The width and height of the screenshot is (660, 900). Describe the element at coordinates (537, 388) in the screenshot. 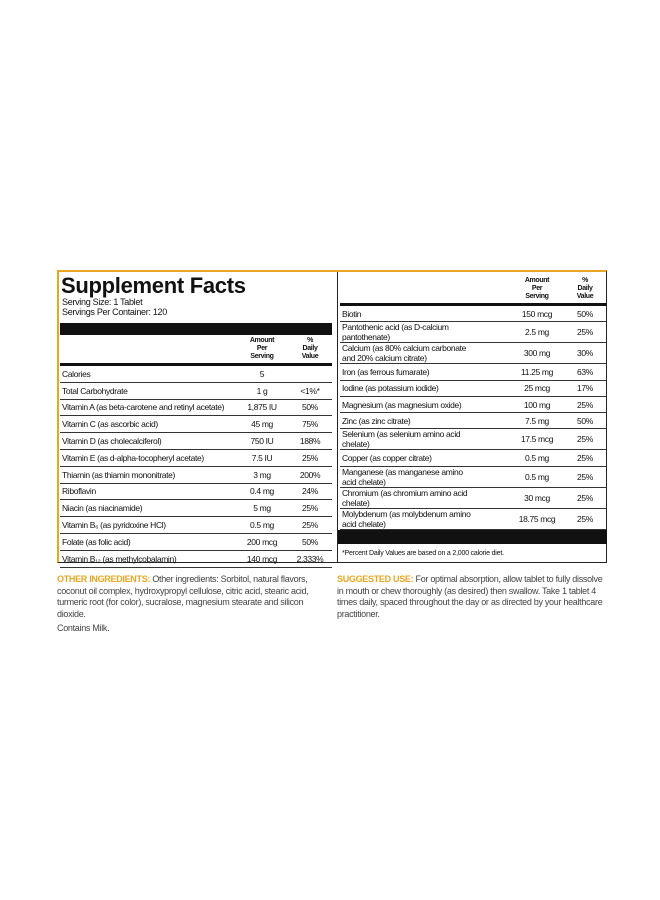

I see `amount: 25 mcg` at that location.